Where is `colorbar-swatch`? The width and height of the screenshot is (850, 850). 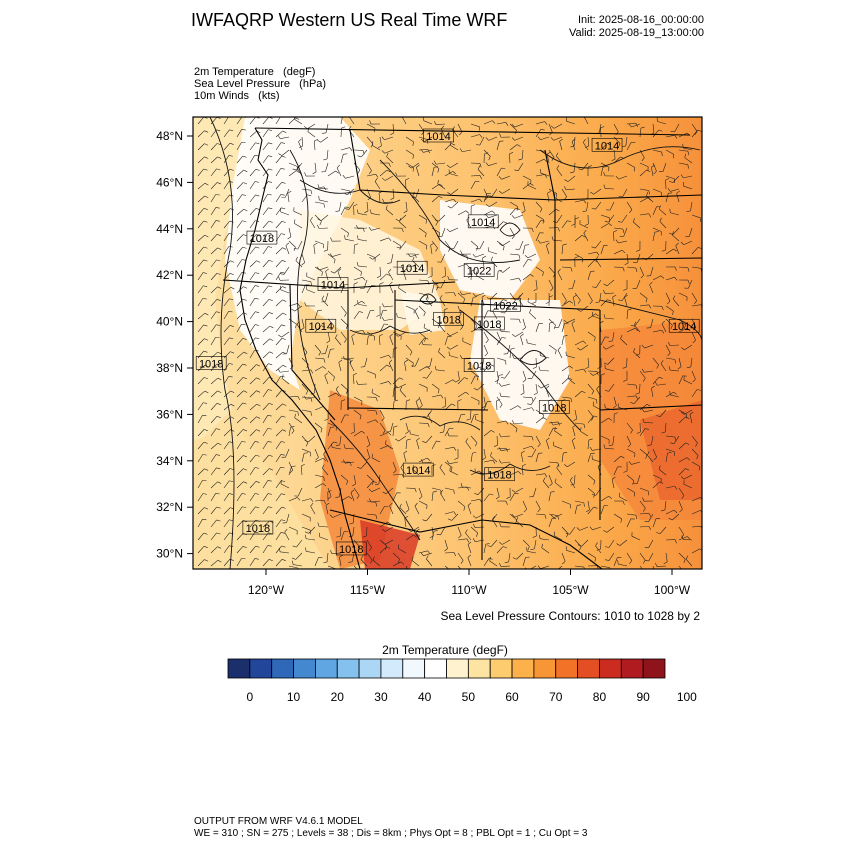
colorbar-swatch is located at coordinates (457, 668).